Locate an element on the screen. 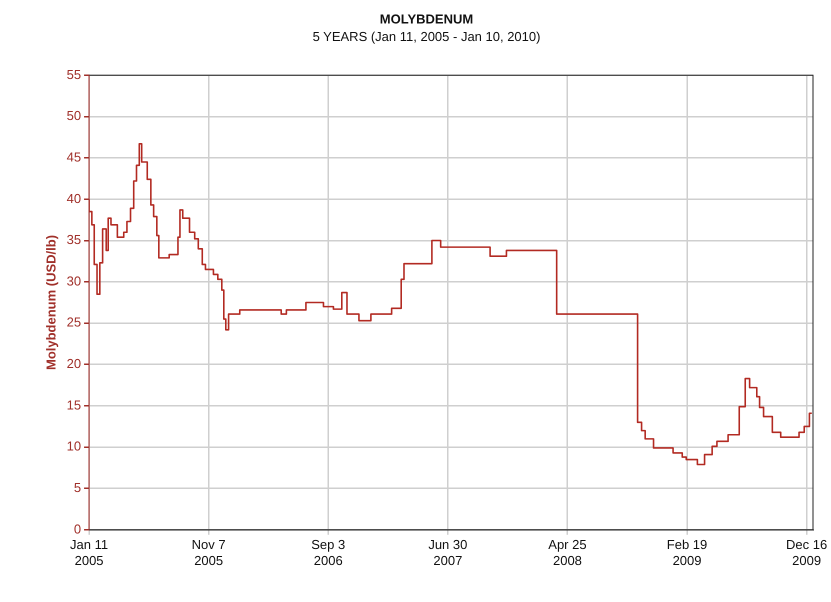  x-tick-label: Nov 7 2005 is located at coordinates (209, 552).